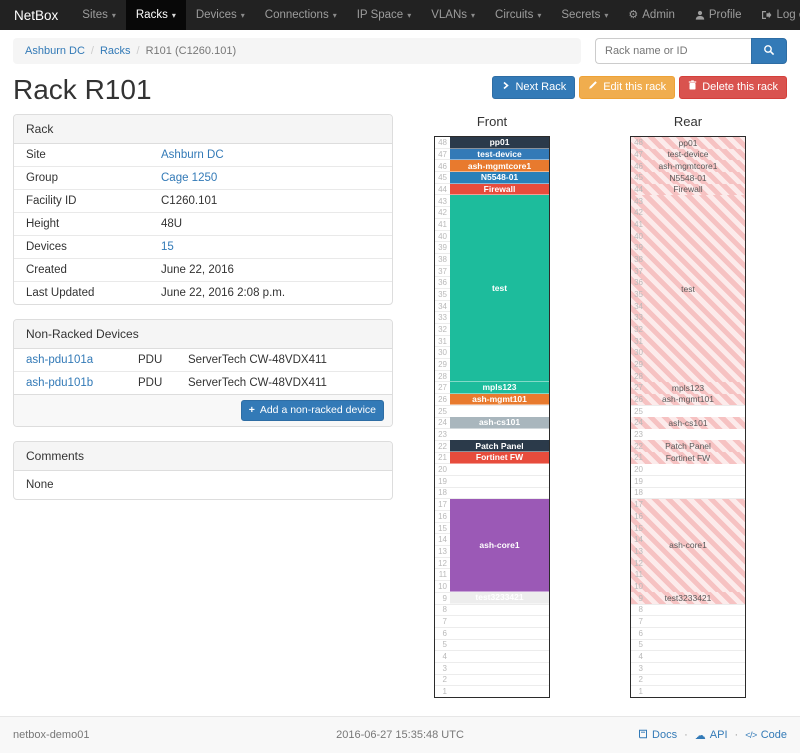 This screenshot has height=753, width=800. What do you see at coordinates (688, 121) in the screenshot?
I see `rear-rack-title: Rear` at bounding box center [688, 121].